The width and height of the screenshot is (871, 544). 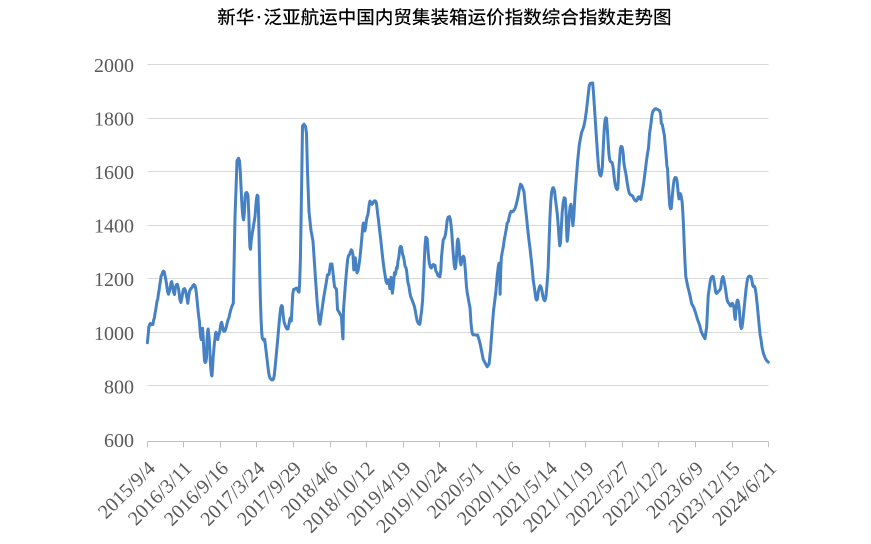 What do you see at coordinates (114, 173) in the screenshot?
I see `svg-text: 1600` at bounding box center [114, 173].